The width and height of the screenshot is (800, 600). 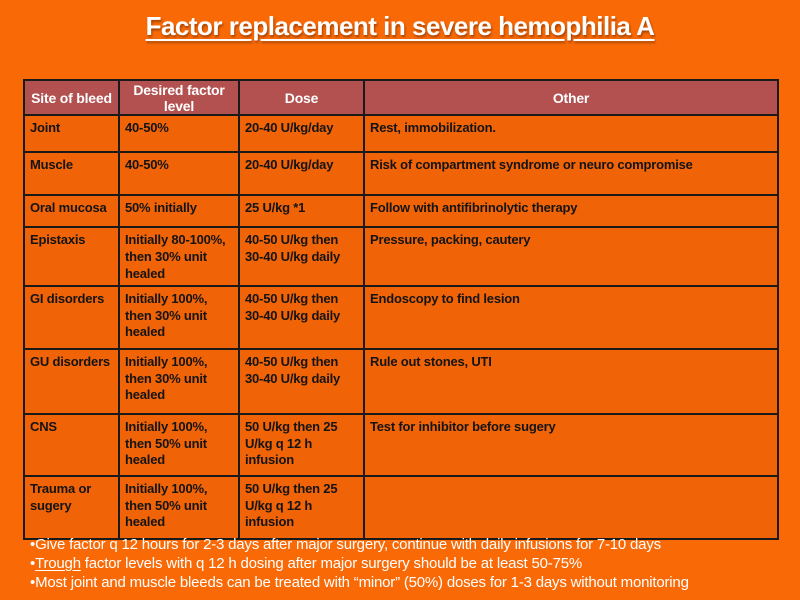 I want to click on column-header: Desired factor level, so click(x=179, y=97).